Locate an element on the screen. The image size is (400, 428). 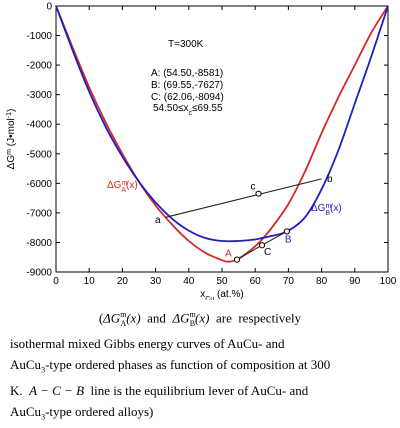
range-annotation: 54.50≤xc≤69.55 is located at coordinates (188, 110).